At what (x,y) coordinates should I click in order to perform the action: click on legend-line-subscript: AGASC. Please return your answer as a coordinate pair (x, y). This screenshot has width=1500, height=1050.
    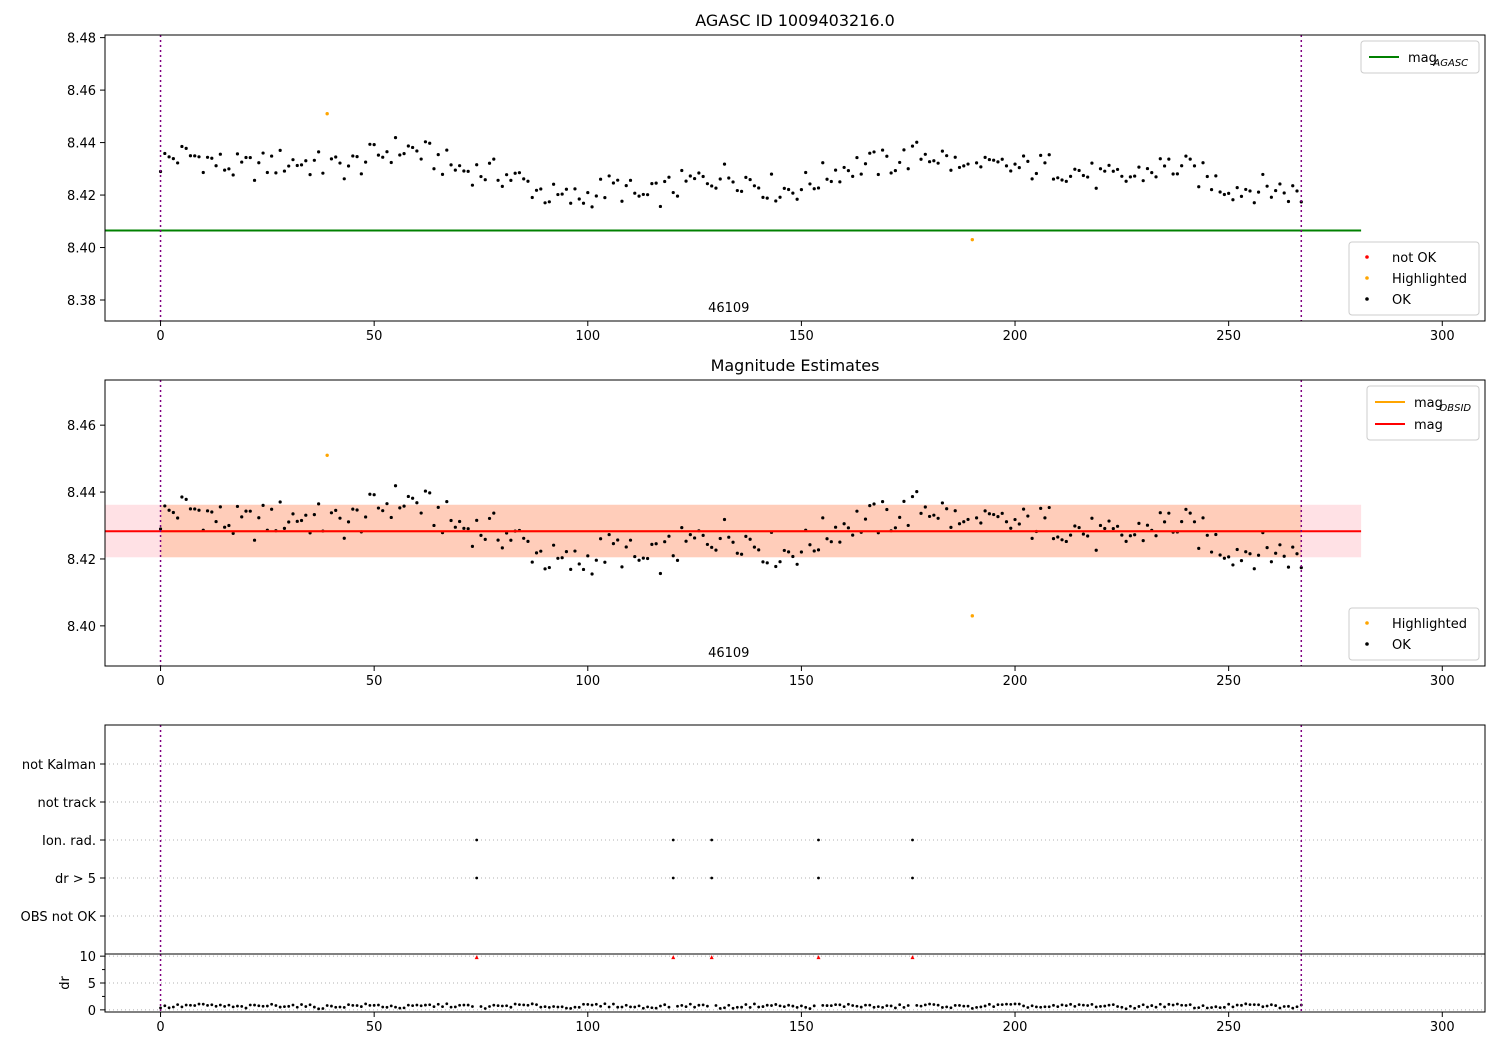
    Looking at the image, I should click on (1450, 63).